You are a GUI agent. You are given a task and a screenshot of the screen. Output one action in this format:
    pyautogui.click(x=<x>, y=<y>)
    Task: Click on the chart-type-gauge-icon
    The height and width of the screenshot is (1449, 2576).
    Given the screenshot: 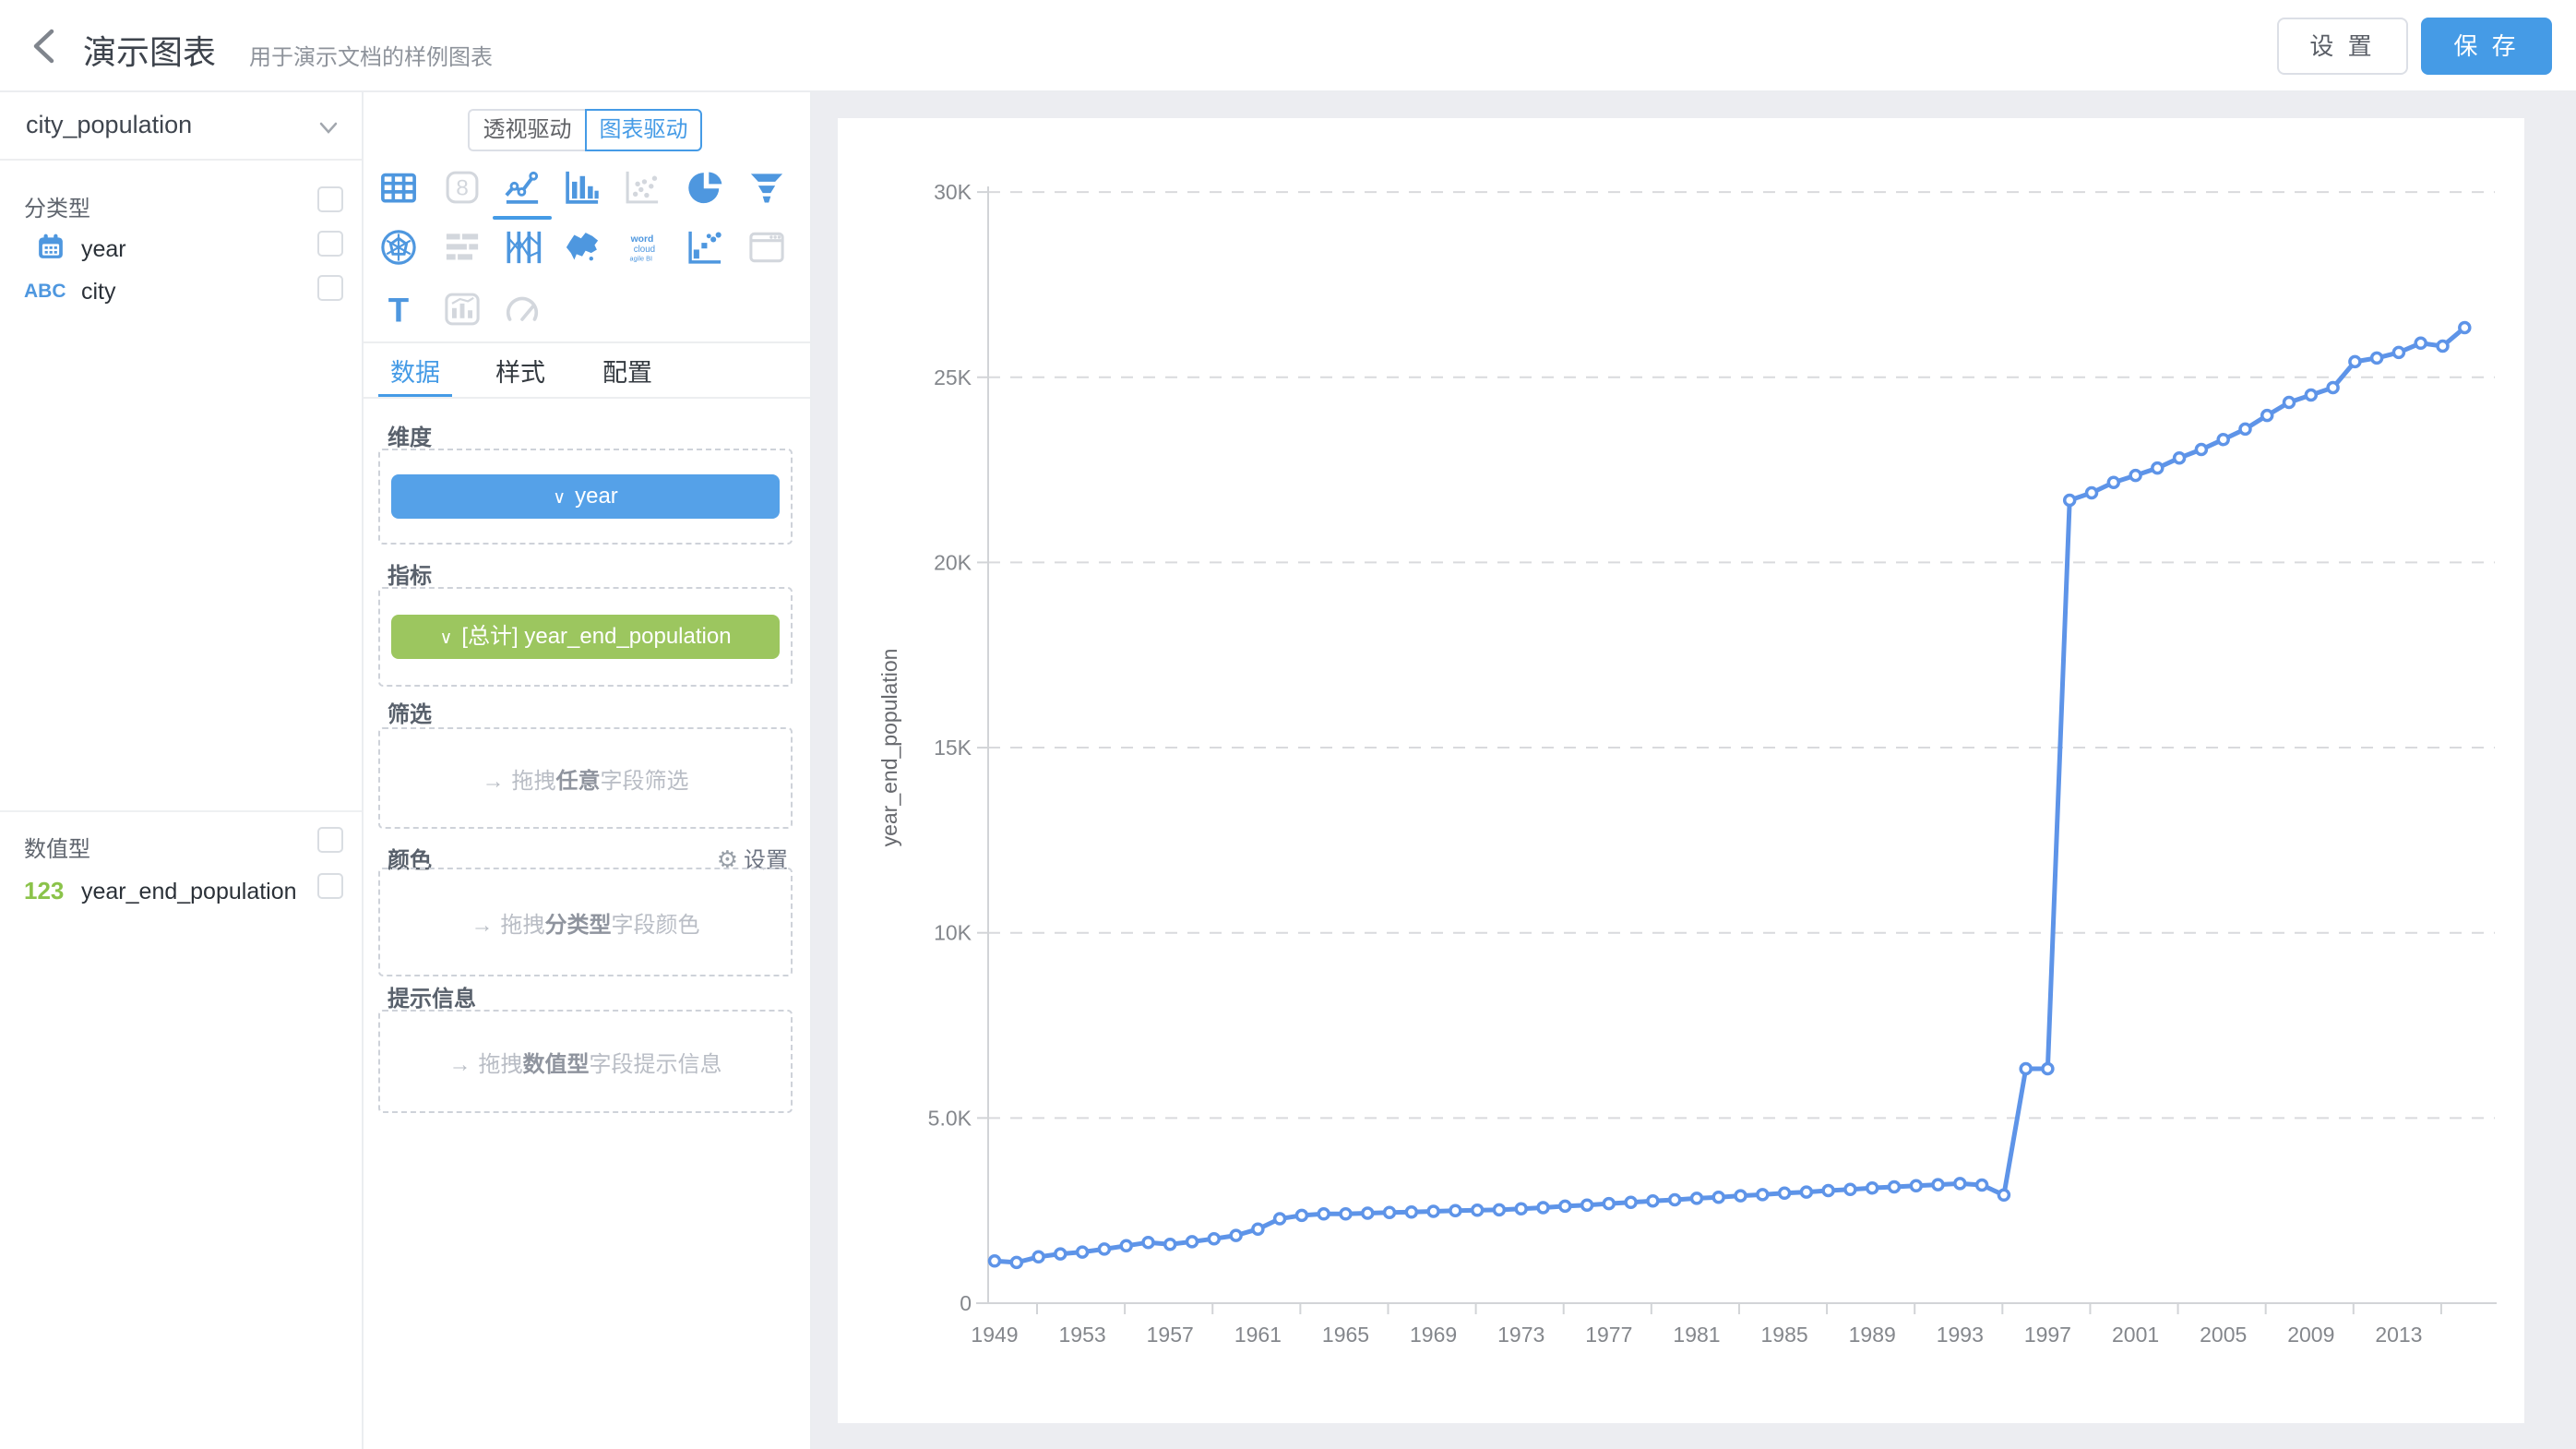 What is the action you would take?
    pyautogui.click(x=523, y=309)
    